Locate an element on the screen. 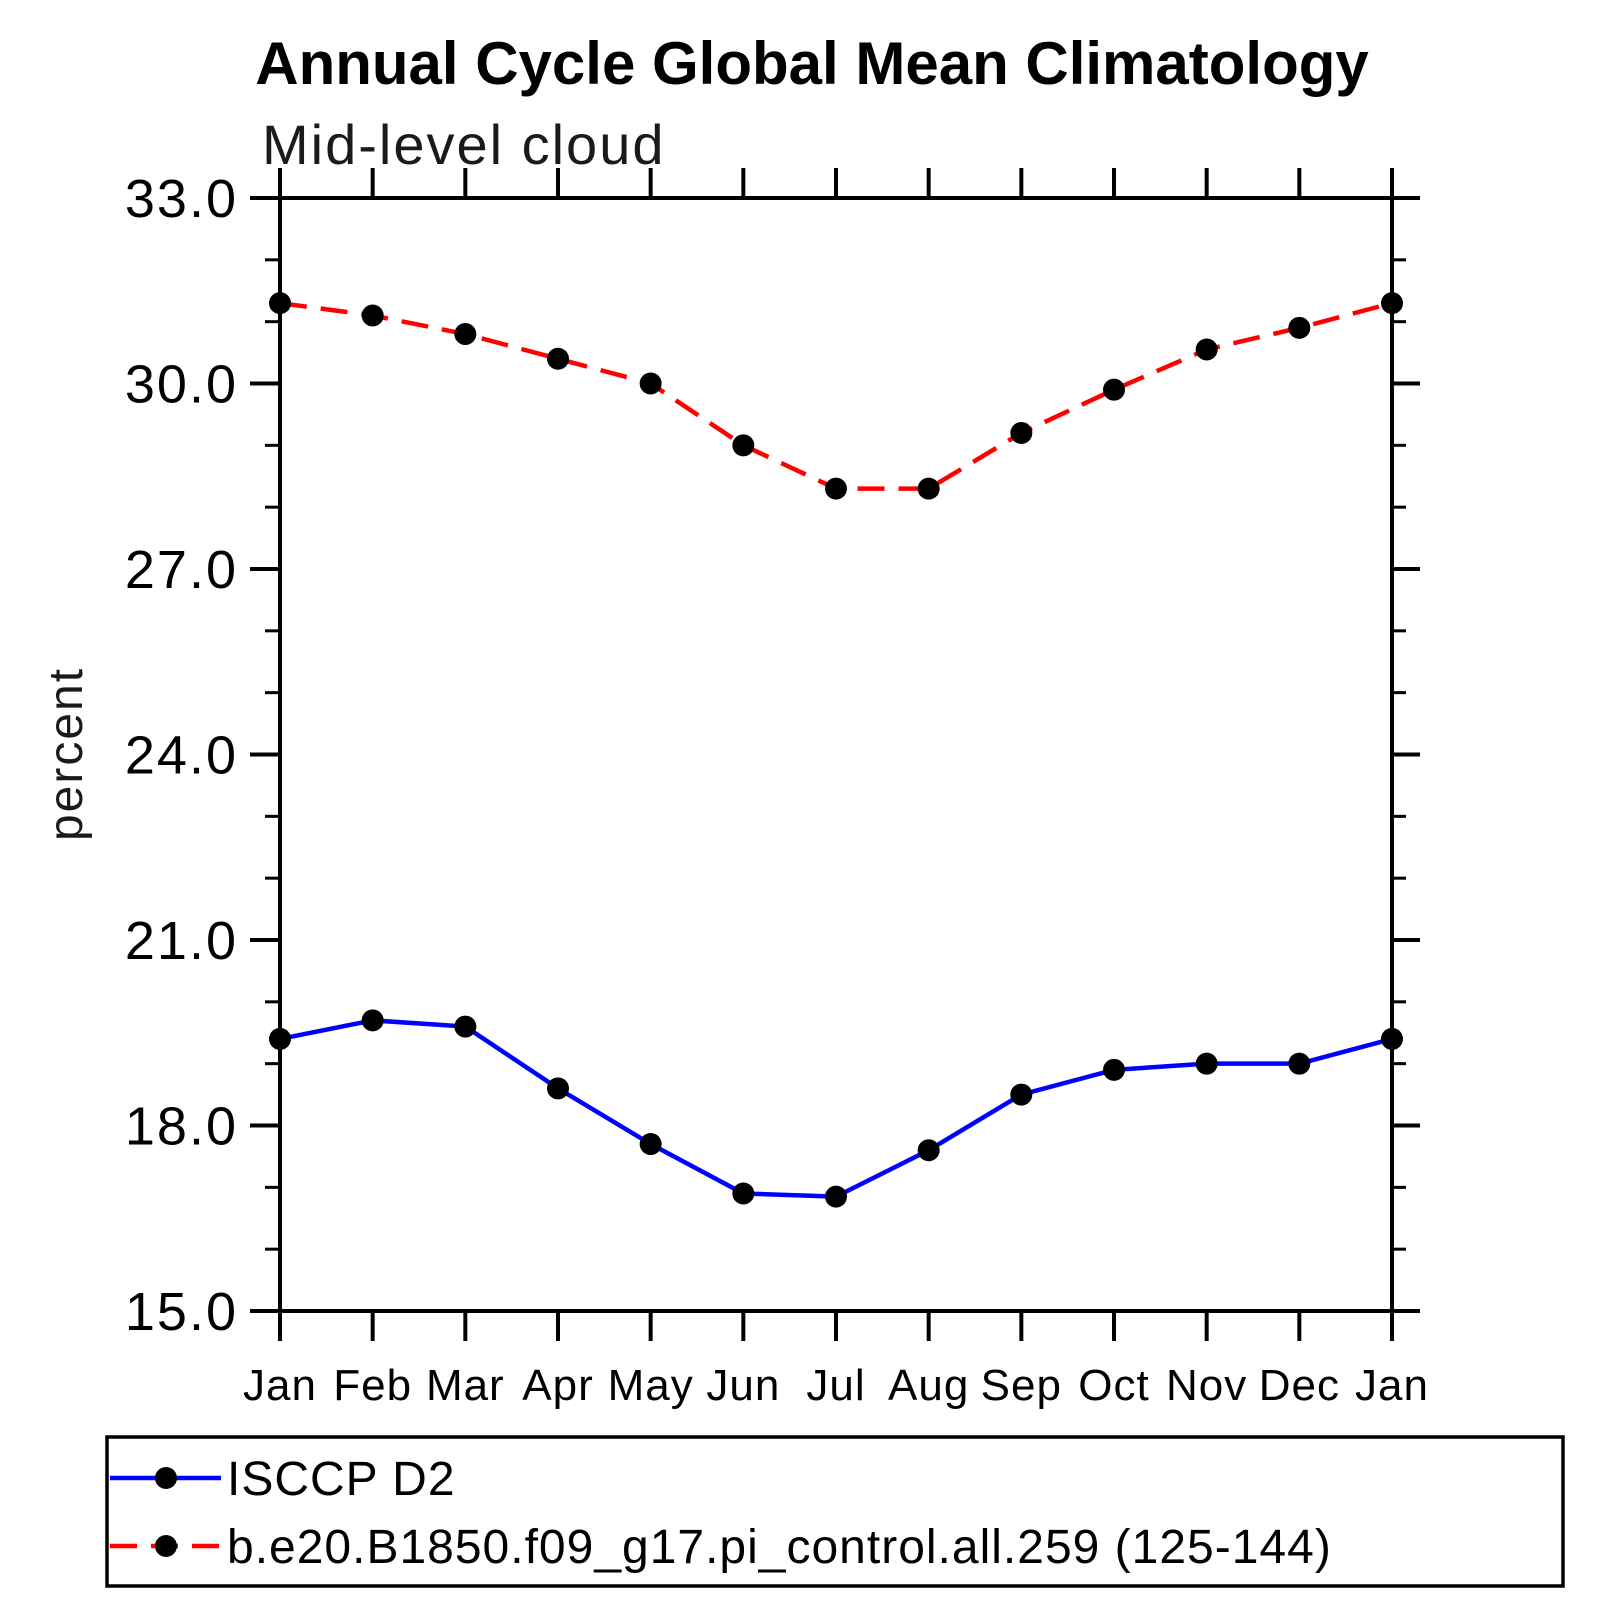 Image resolution: width=1624 pixels, height=1624 pixels. y-tick-label: 24.0 is located at coordinates (181, 756).